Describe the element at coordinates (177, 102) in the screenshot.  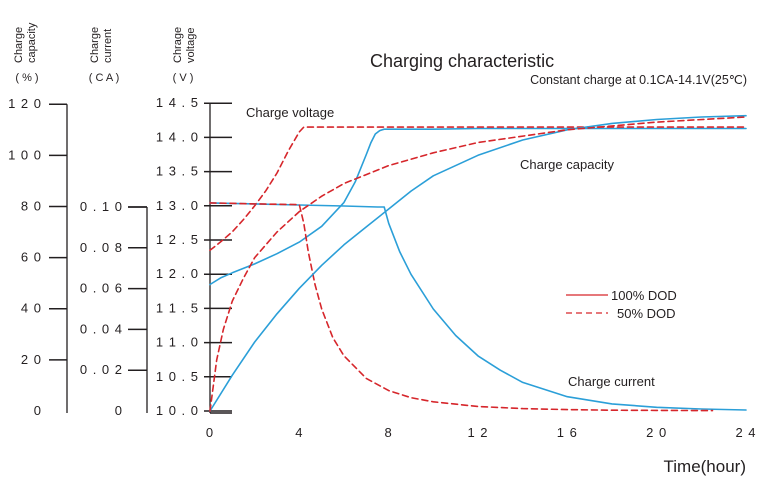
I see `voltage-axis-tick-label: 1 4 . 5` at that location.